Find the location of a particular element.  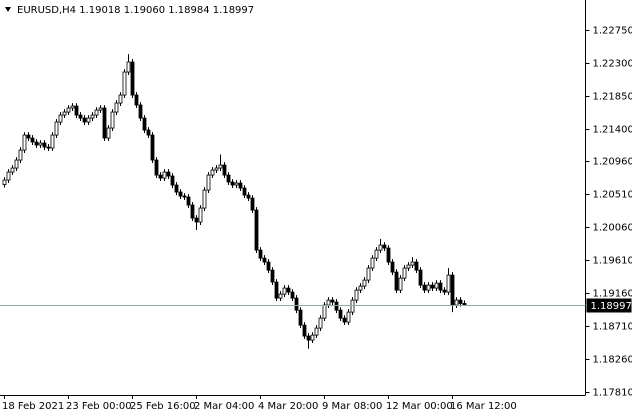

y-tick-label: 1.21850 is located at coordinates (612, 97).